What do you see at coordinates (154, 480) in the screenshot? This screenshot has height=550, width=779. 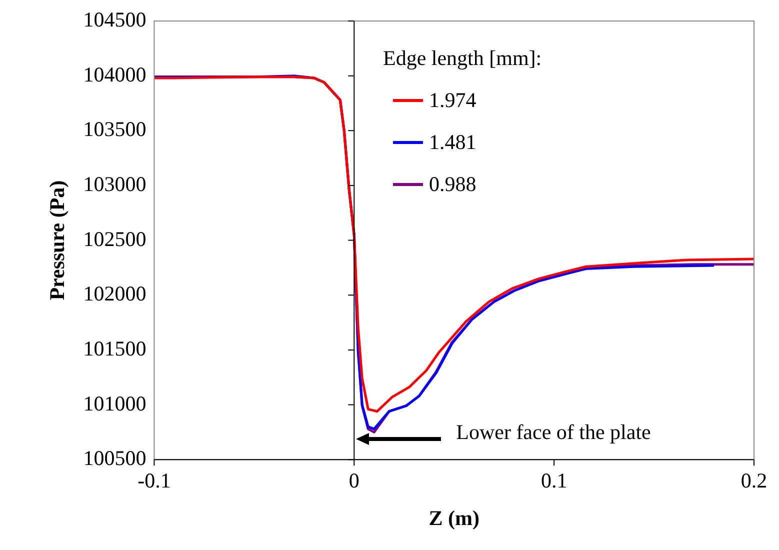 I see `x-tick-label: -0.1` at bounding box center [154, 480].